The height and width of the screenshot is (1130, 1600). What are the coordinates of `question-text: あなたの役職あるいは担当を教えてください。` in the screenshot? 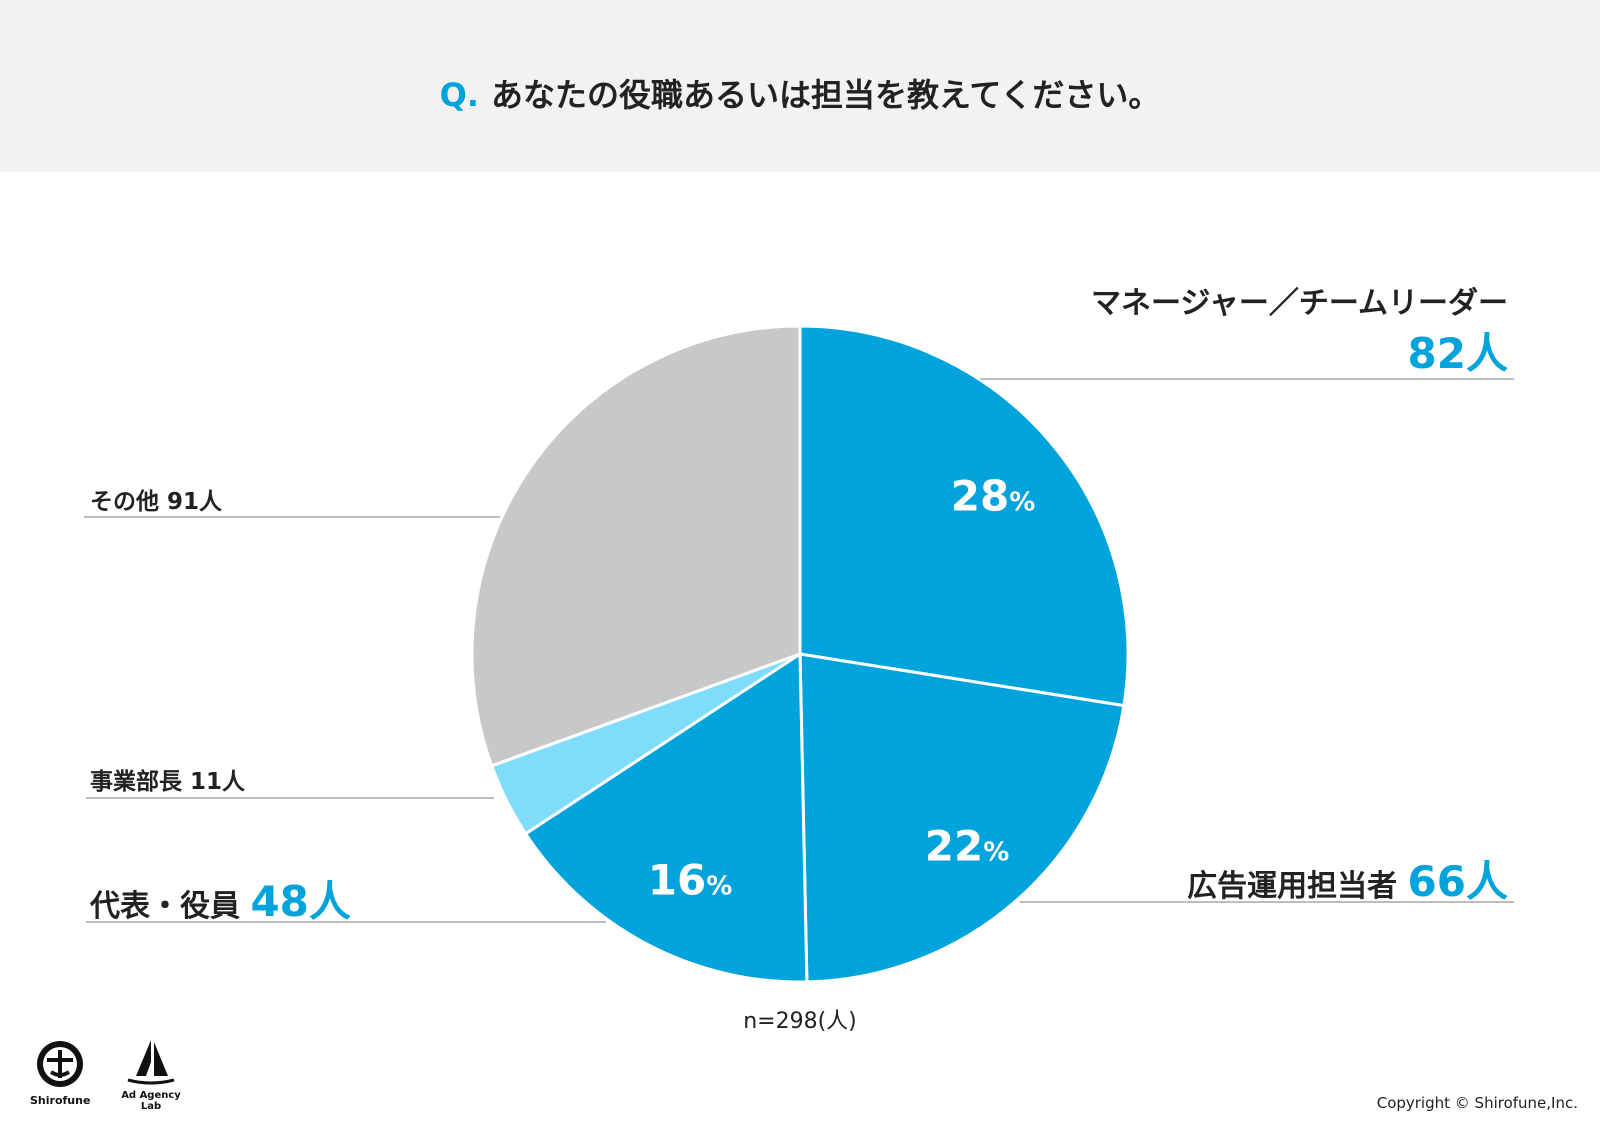 It's located at (825, 95).